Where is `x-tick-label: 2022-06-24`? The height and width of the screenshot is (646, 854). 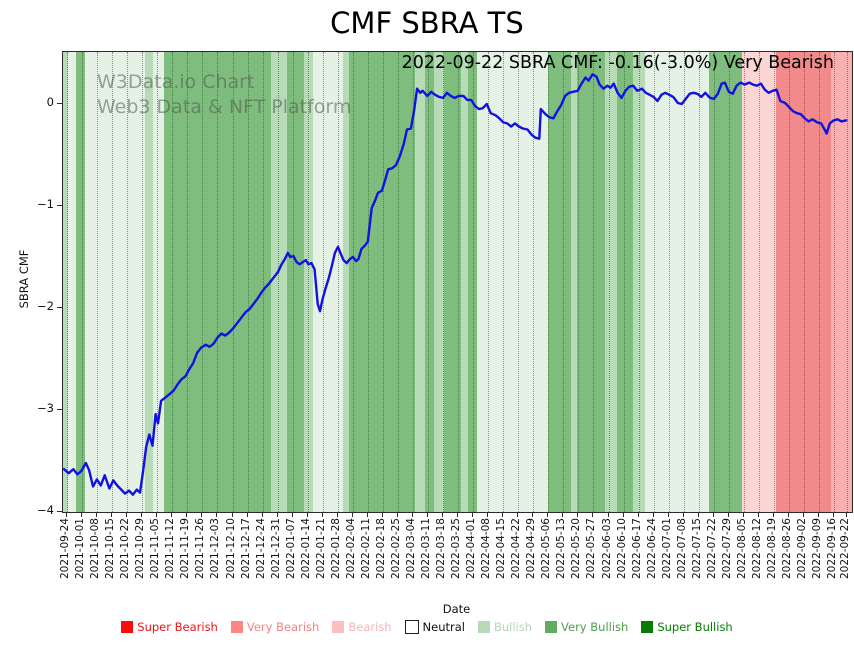
x-tick-label: 2022-06-24 is located at coordinates (651, 549).